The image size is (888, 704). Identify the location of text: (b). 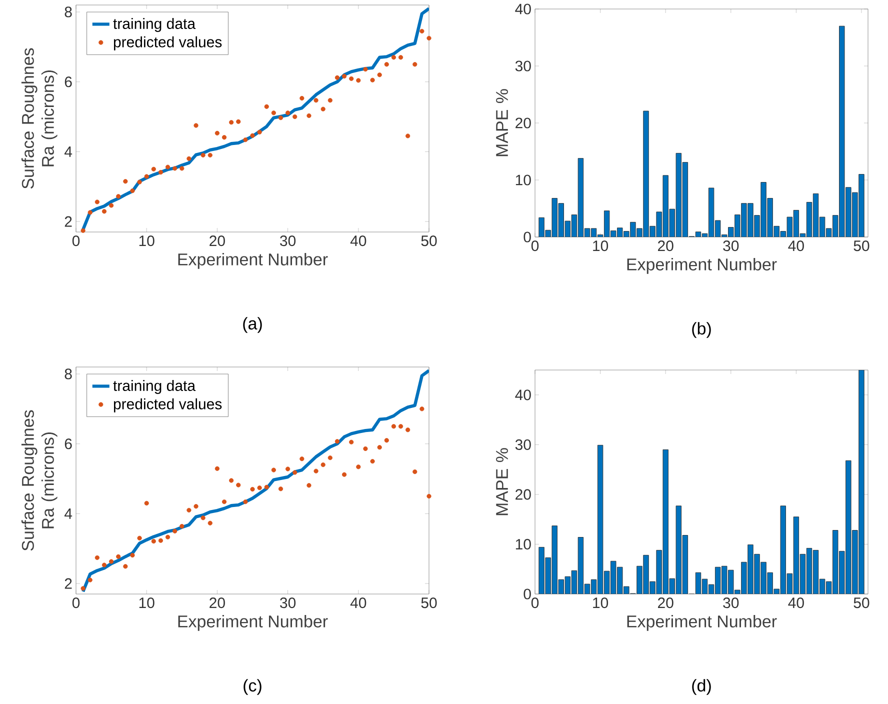
(701, 330).